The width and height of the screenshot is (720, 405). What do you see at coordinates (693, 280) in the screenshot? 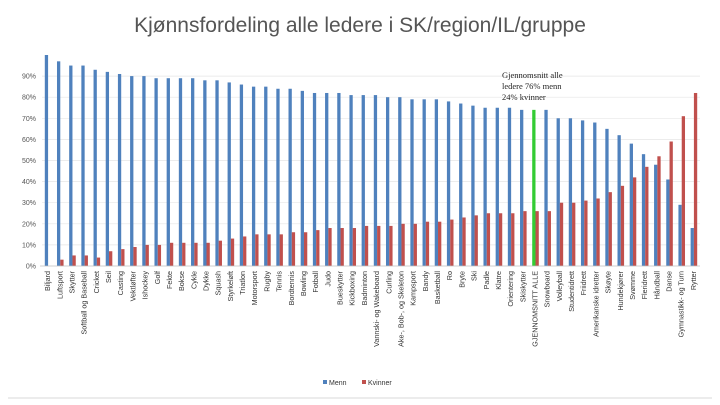
I see `x-tick-label: Rytter` at bounding box center [693, 280].